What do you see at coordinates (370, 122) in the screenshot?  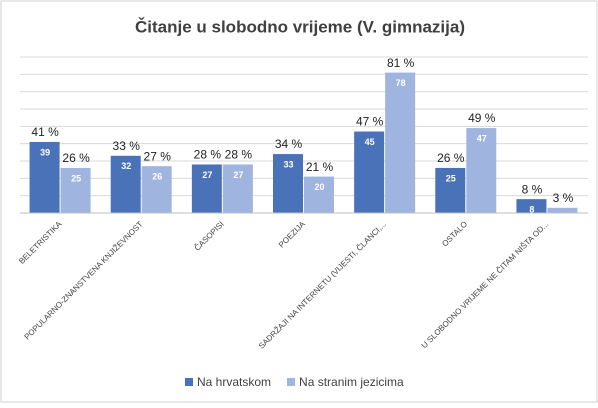 I see `data-label: 47 %` at bounding box center [370, 122].